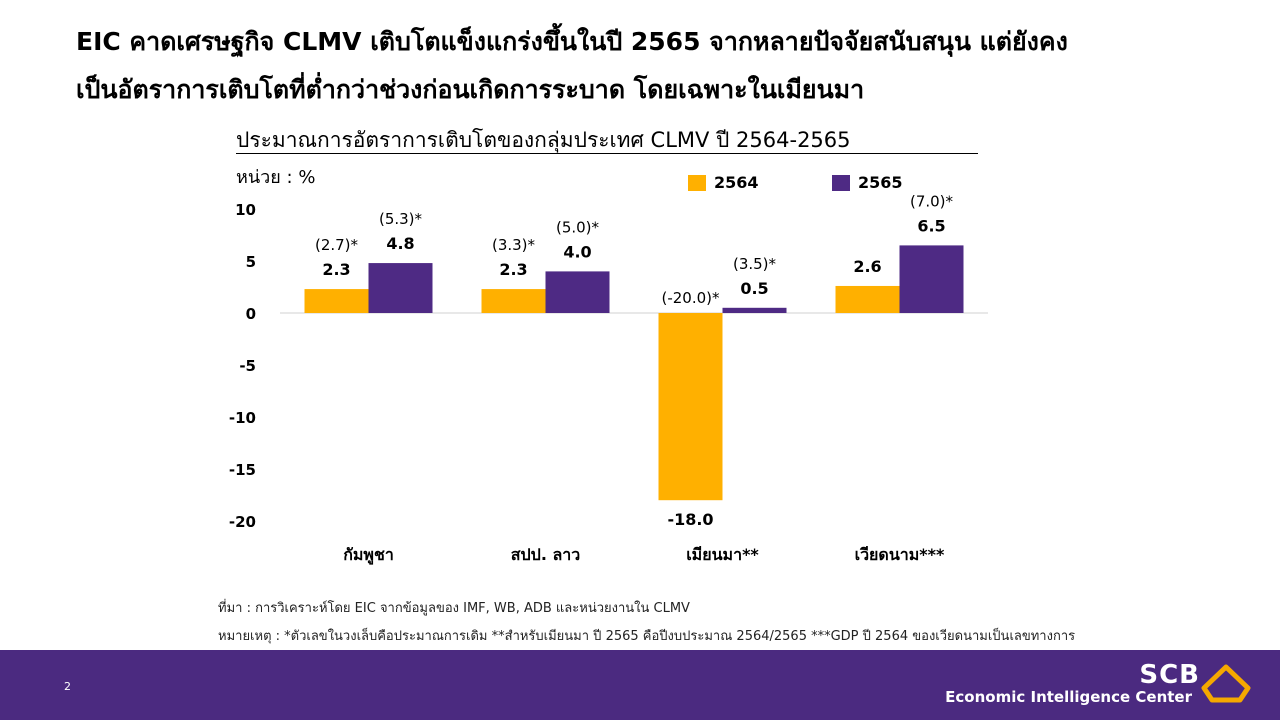 This screenshot has width=1280, height=720. Describe the element at coordinates (880, 182) in the screenshot. I see `legend-label-2565: 2565` at that location.